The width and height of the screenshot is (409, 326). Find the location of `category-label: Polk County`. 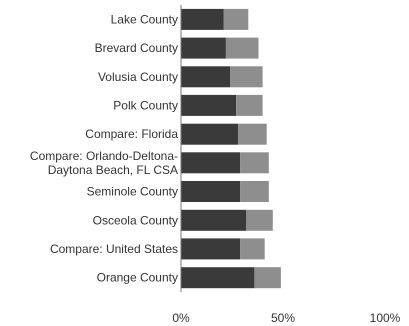

category-label: Polk County is located at coordinates (145, 105).